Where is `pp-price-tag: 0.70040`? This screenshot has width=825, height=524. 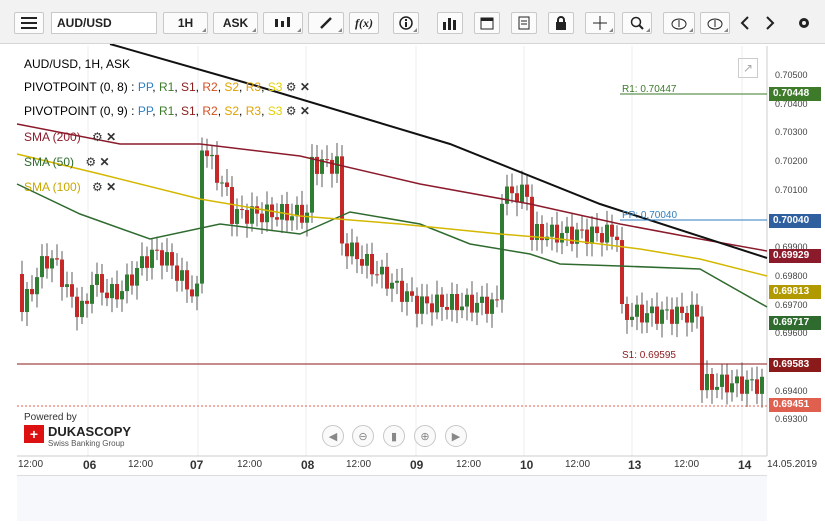 pp-price-tag: 0.70040 is located at coordinates (795, 221).